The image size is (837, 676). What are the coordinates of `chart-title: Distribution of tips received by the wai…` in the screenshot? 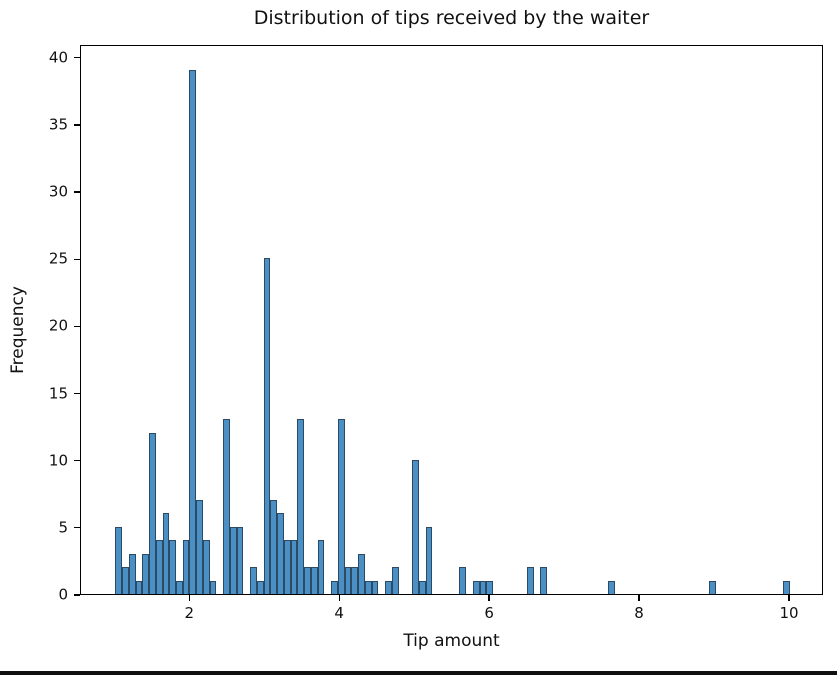 It's located at (451, 18).